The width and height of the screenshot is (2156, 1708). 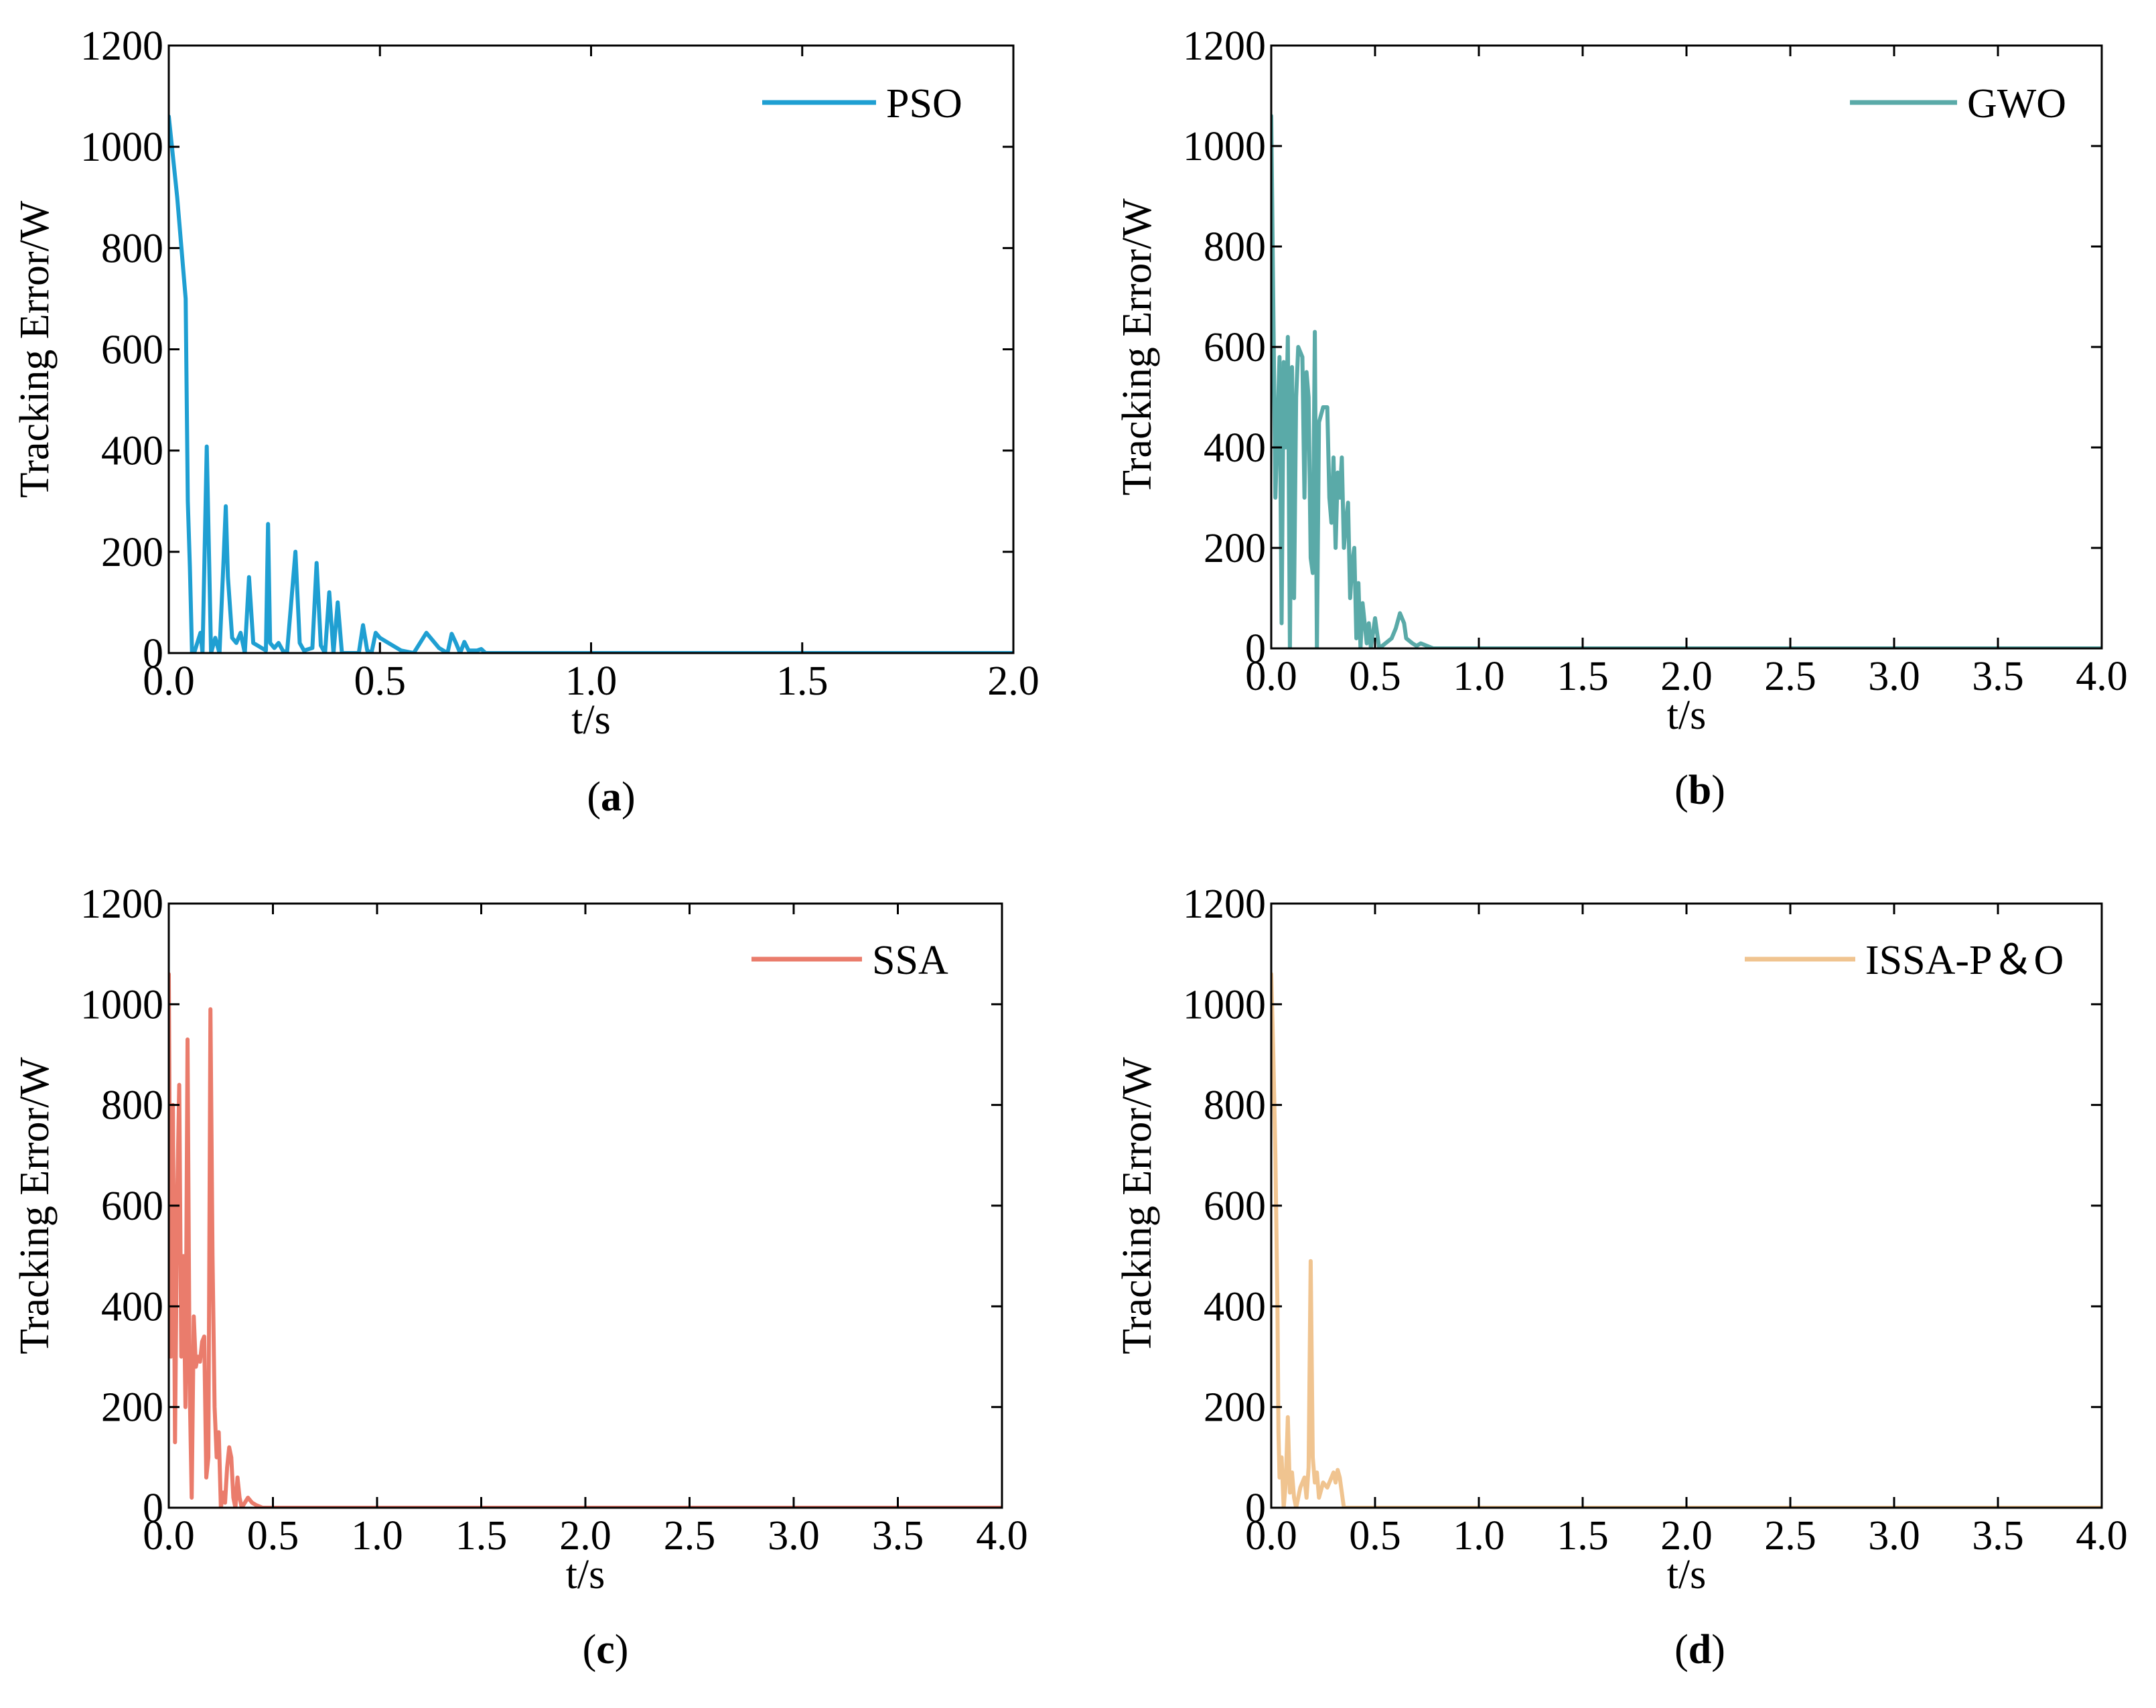 What do you see at coordinates (585, 1240) in the screenshot?
I see `series-line-ssa` at bounding box center [585, 1240].